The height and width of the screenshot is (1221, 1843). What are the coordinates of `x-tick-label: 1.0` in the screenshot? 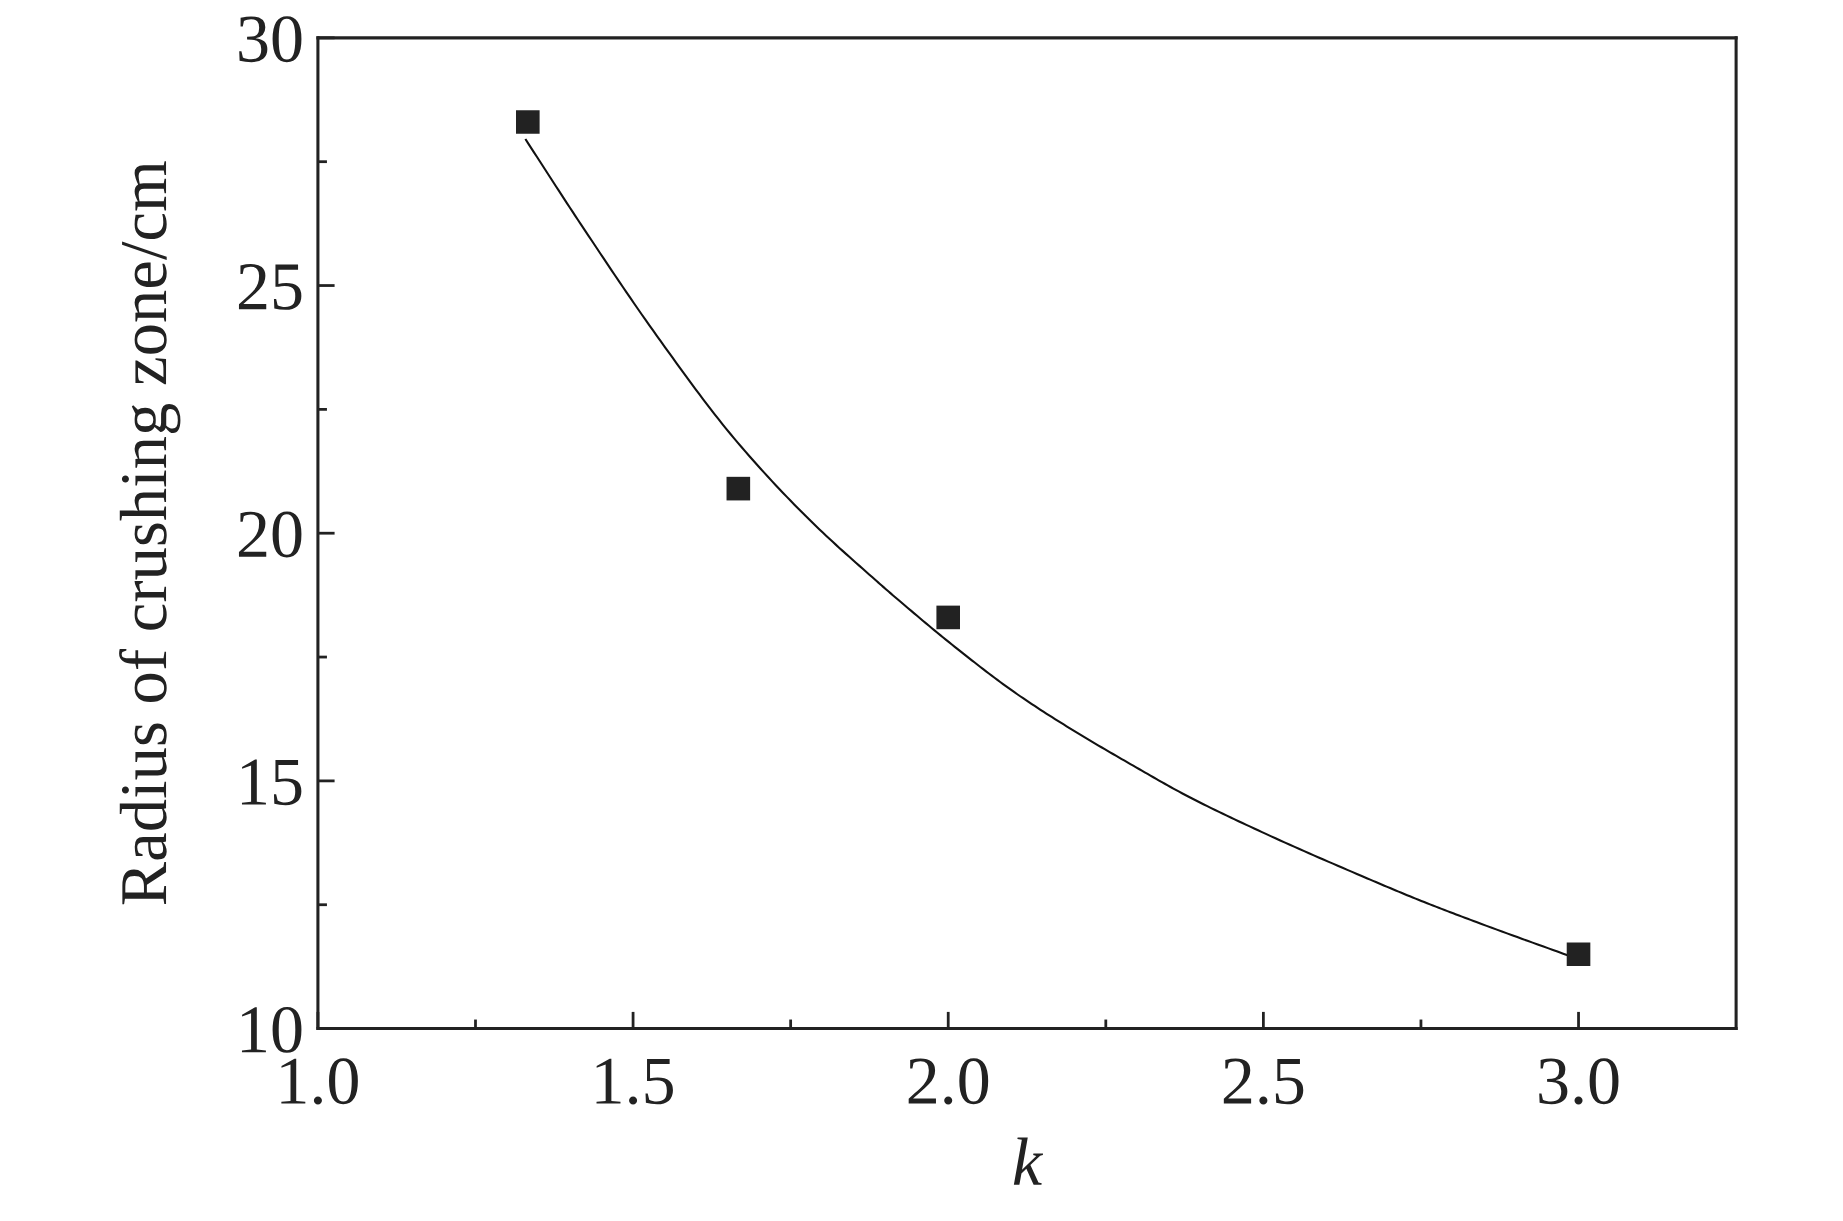 It's located at (319, 1081).